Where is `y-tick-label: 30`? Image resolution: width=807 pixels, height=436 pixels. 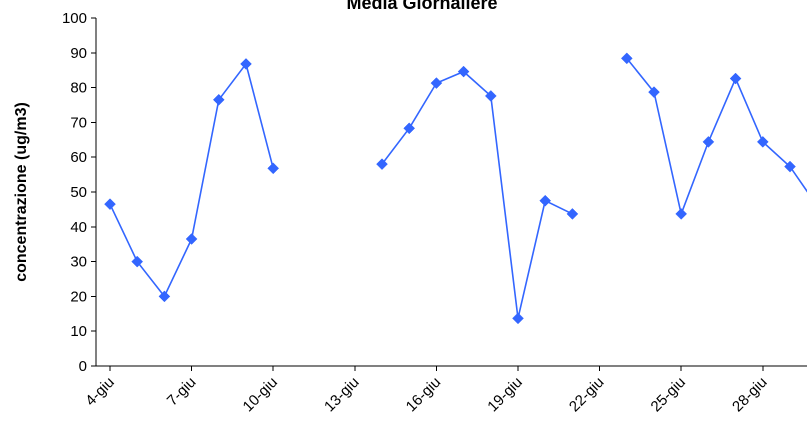 y-tick-label: 30 is located at coordinates (78, 262).